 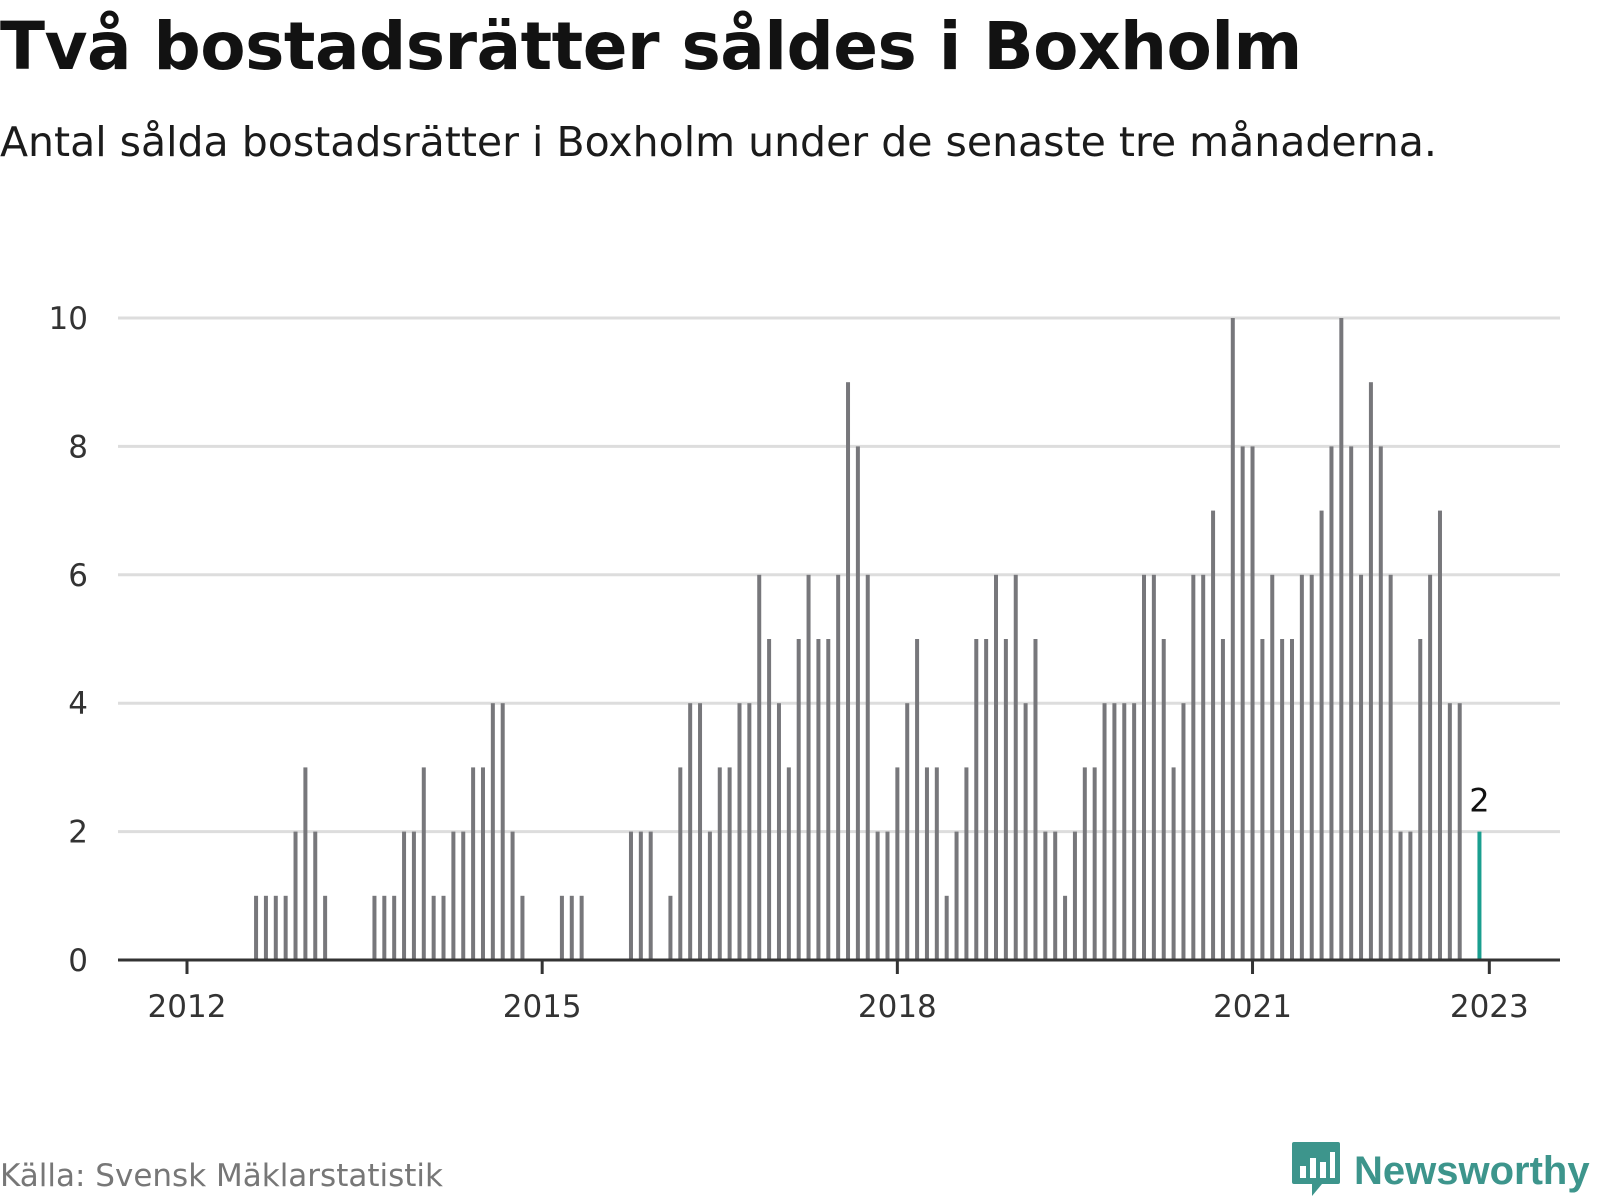 What do you see at coordinates (1472, 1170) in the screenshot?
I see `brand-name: Newsworthy` at bounding box center [1472, 1170].